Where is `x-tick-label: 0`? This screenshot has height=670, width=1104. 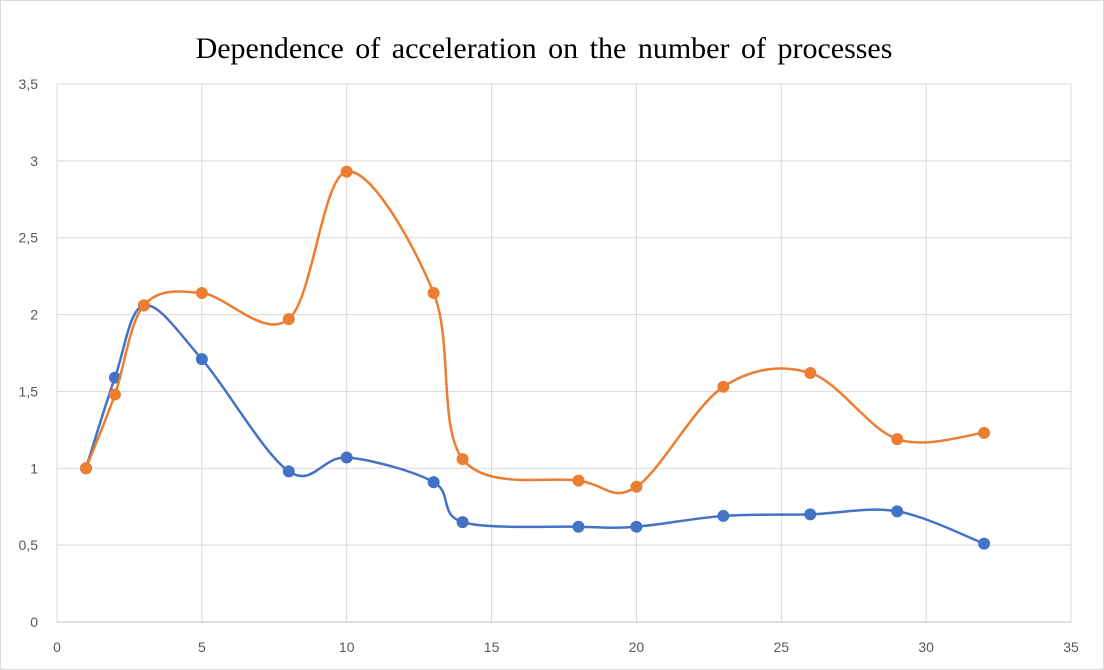 x-tick-label: 0 is located at coordinates (57, 647).